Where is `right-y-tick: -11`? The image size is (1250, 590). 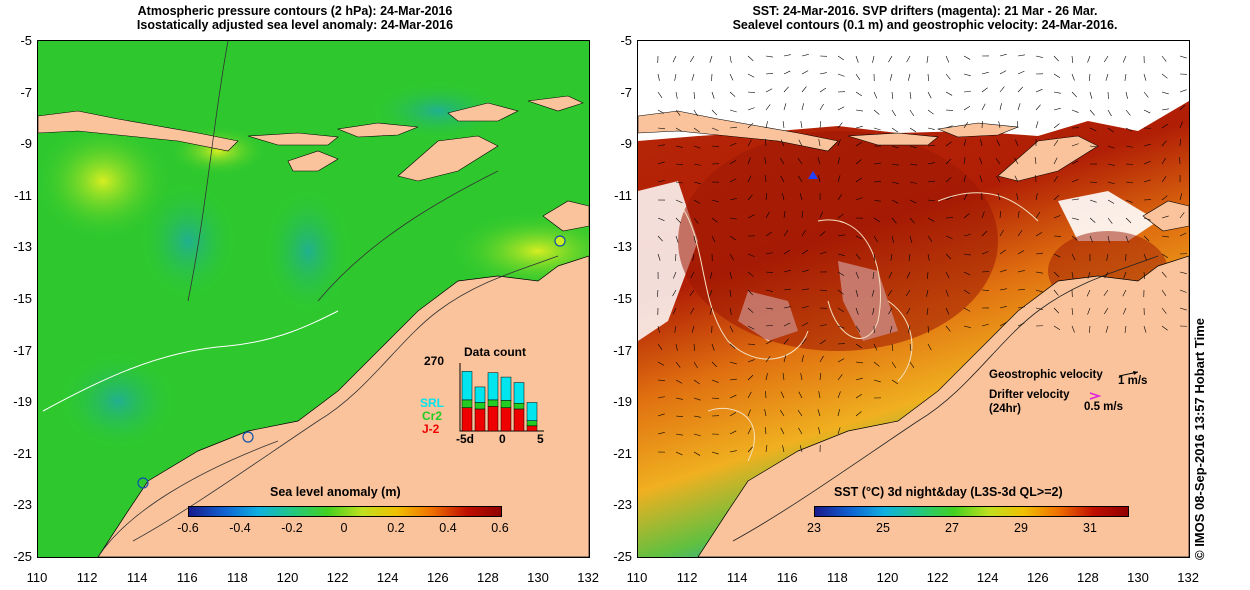 right-y-tick: -11 is located at coordinates (623, 195).